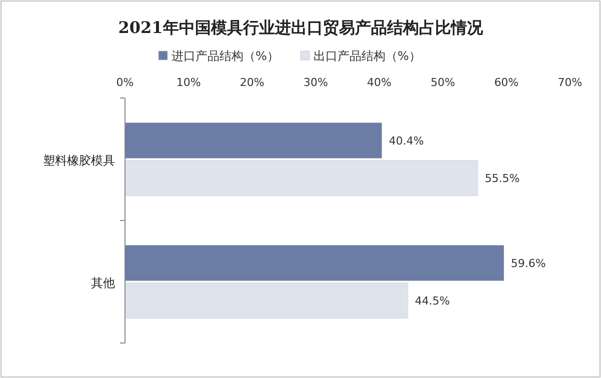  I want to click on data-label: 59.6%, so click(528, 263).